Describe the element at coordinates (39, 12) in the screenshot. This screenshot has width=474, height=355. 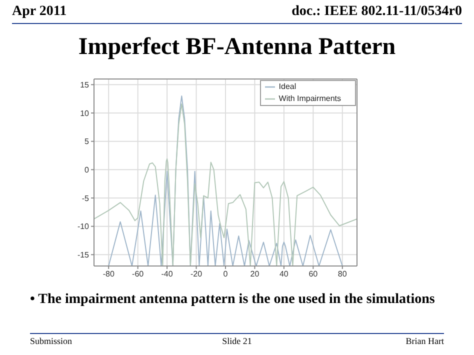
I see `text: Apr 2011` at that location.